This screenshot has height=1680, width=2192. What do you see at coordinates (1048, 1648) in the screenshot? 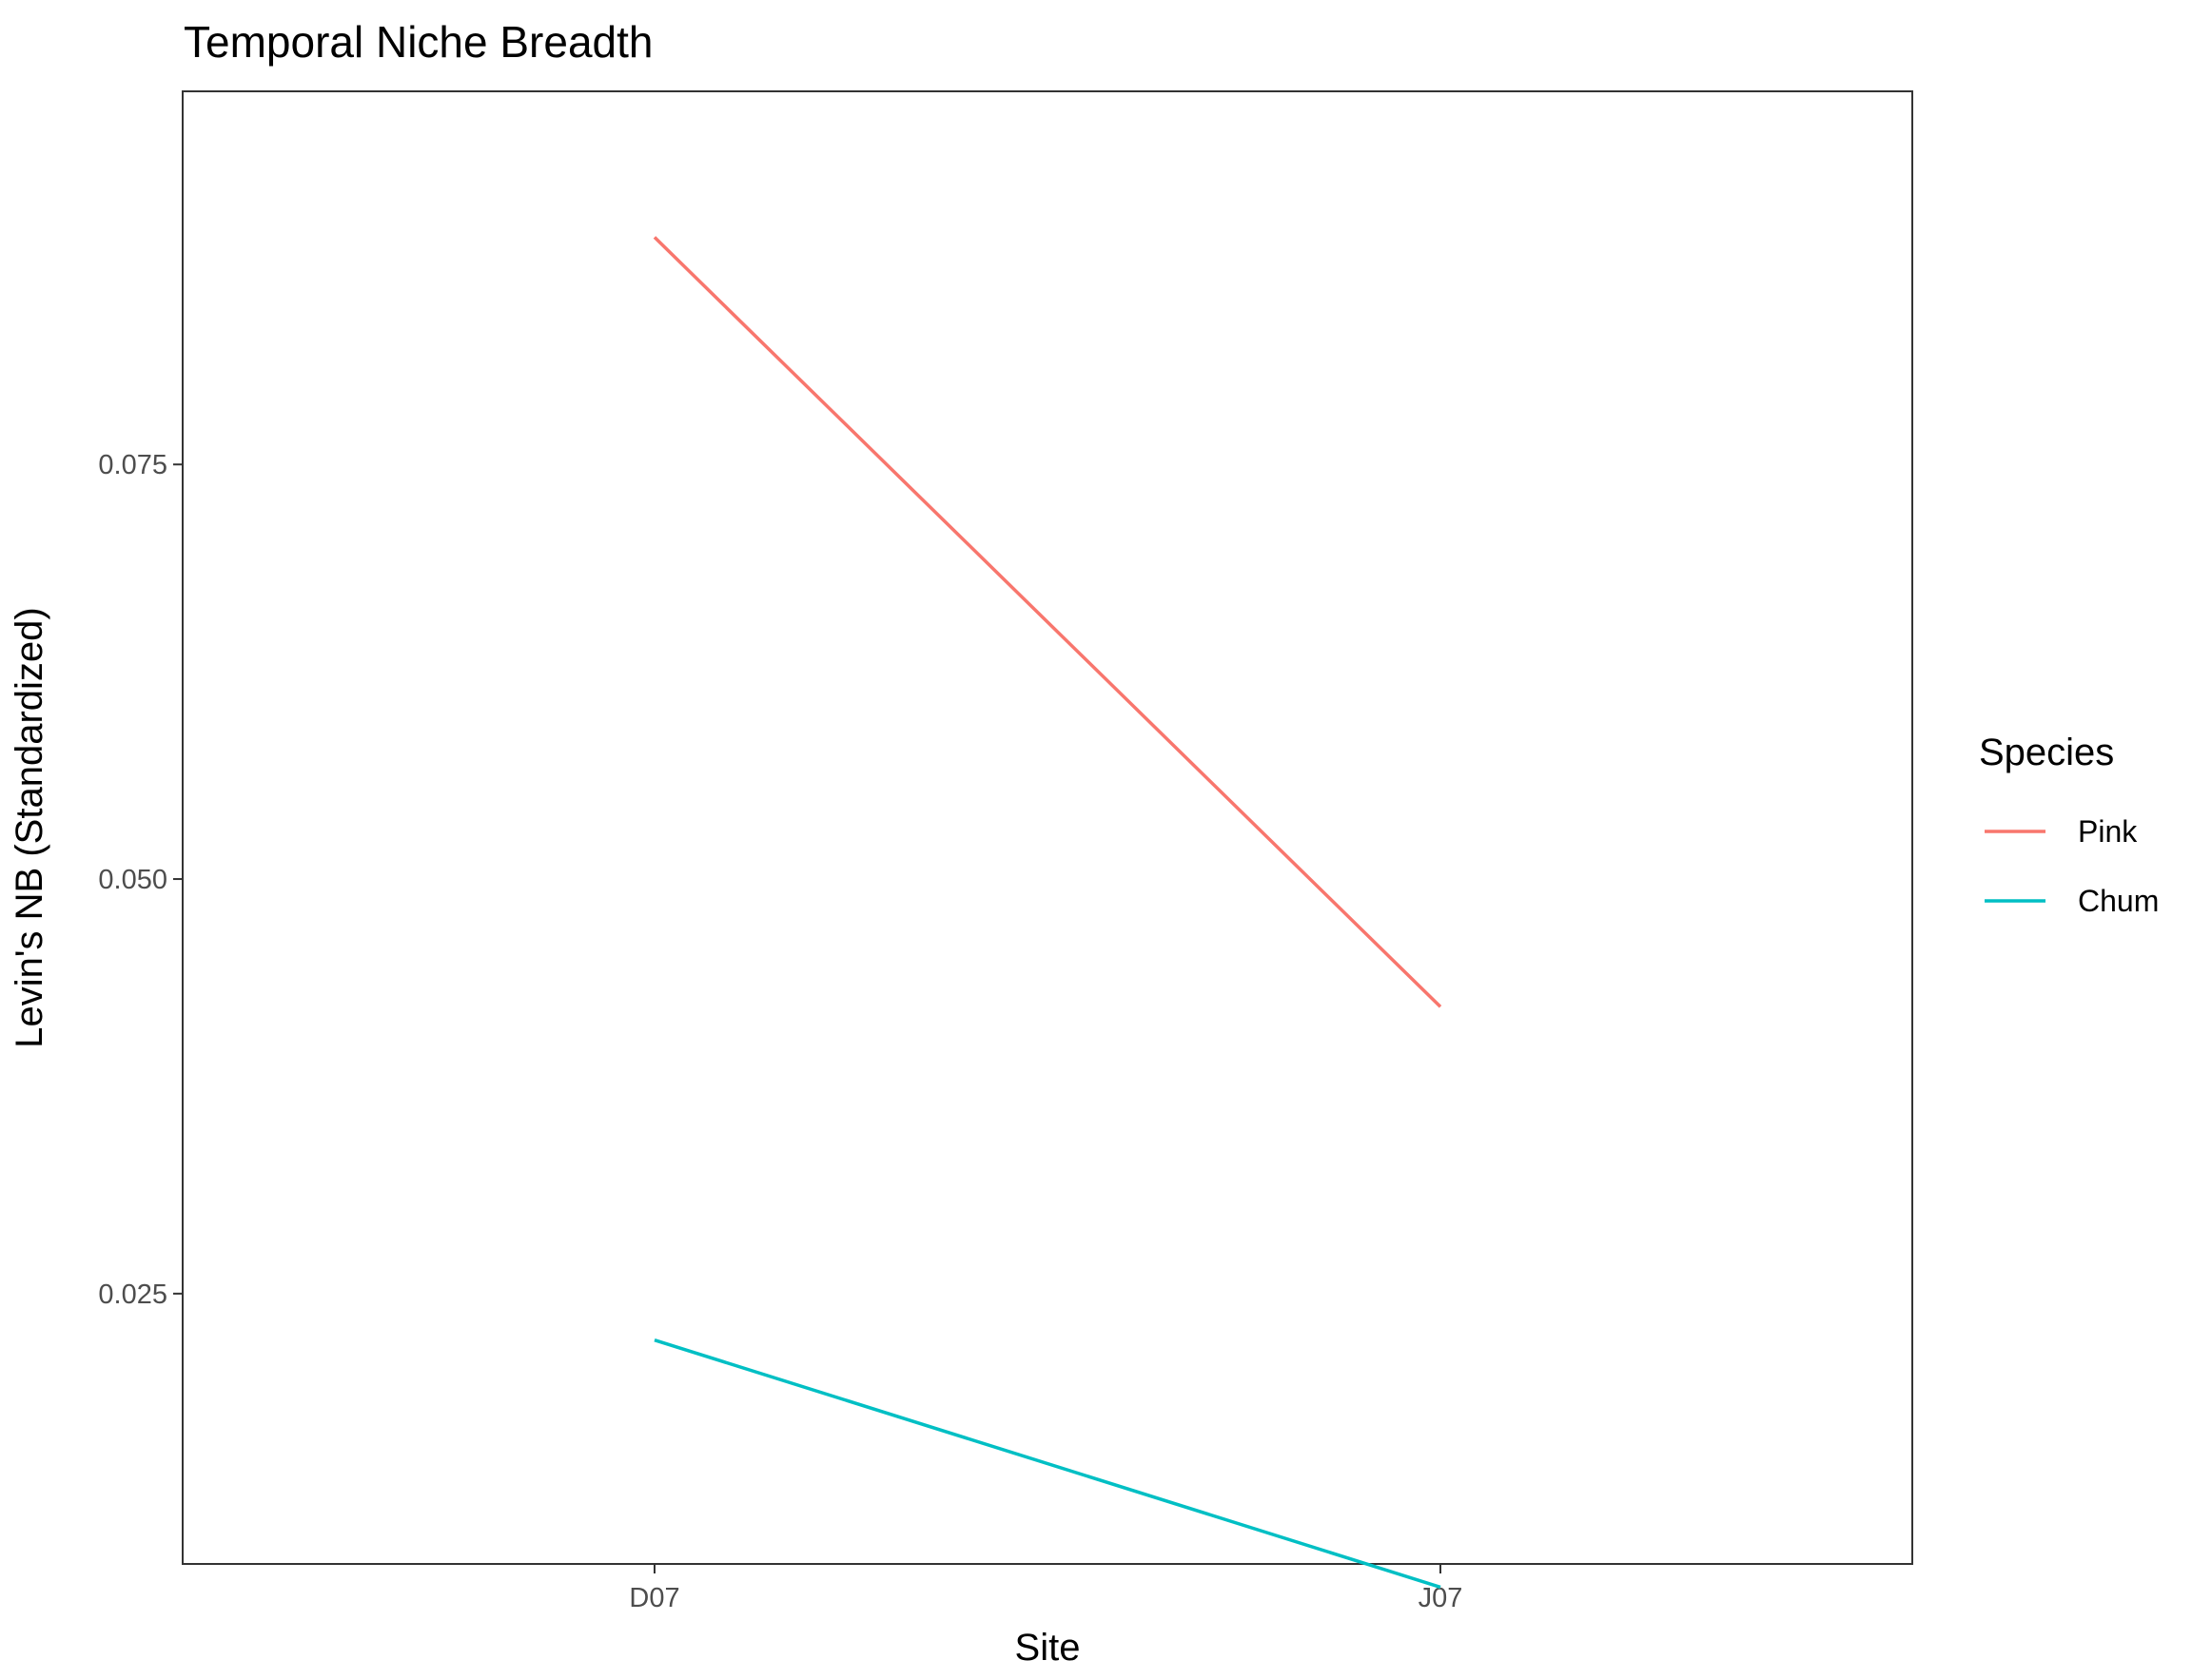
I see `x-axis-title: Site` at bounding box center [1048, 1648].